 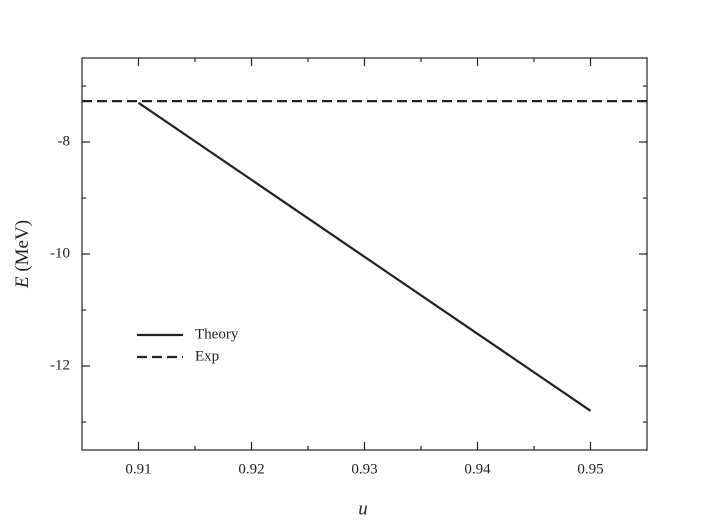 I want to click on y-tick-label: -10, so click(x=60, y=253).